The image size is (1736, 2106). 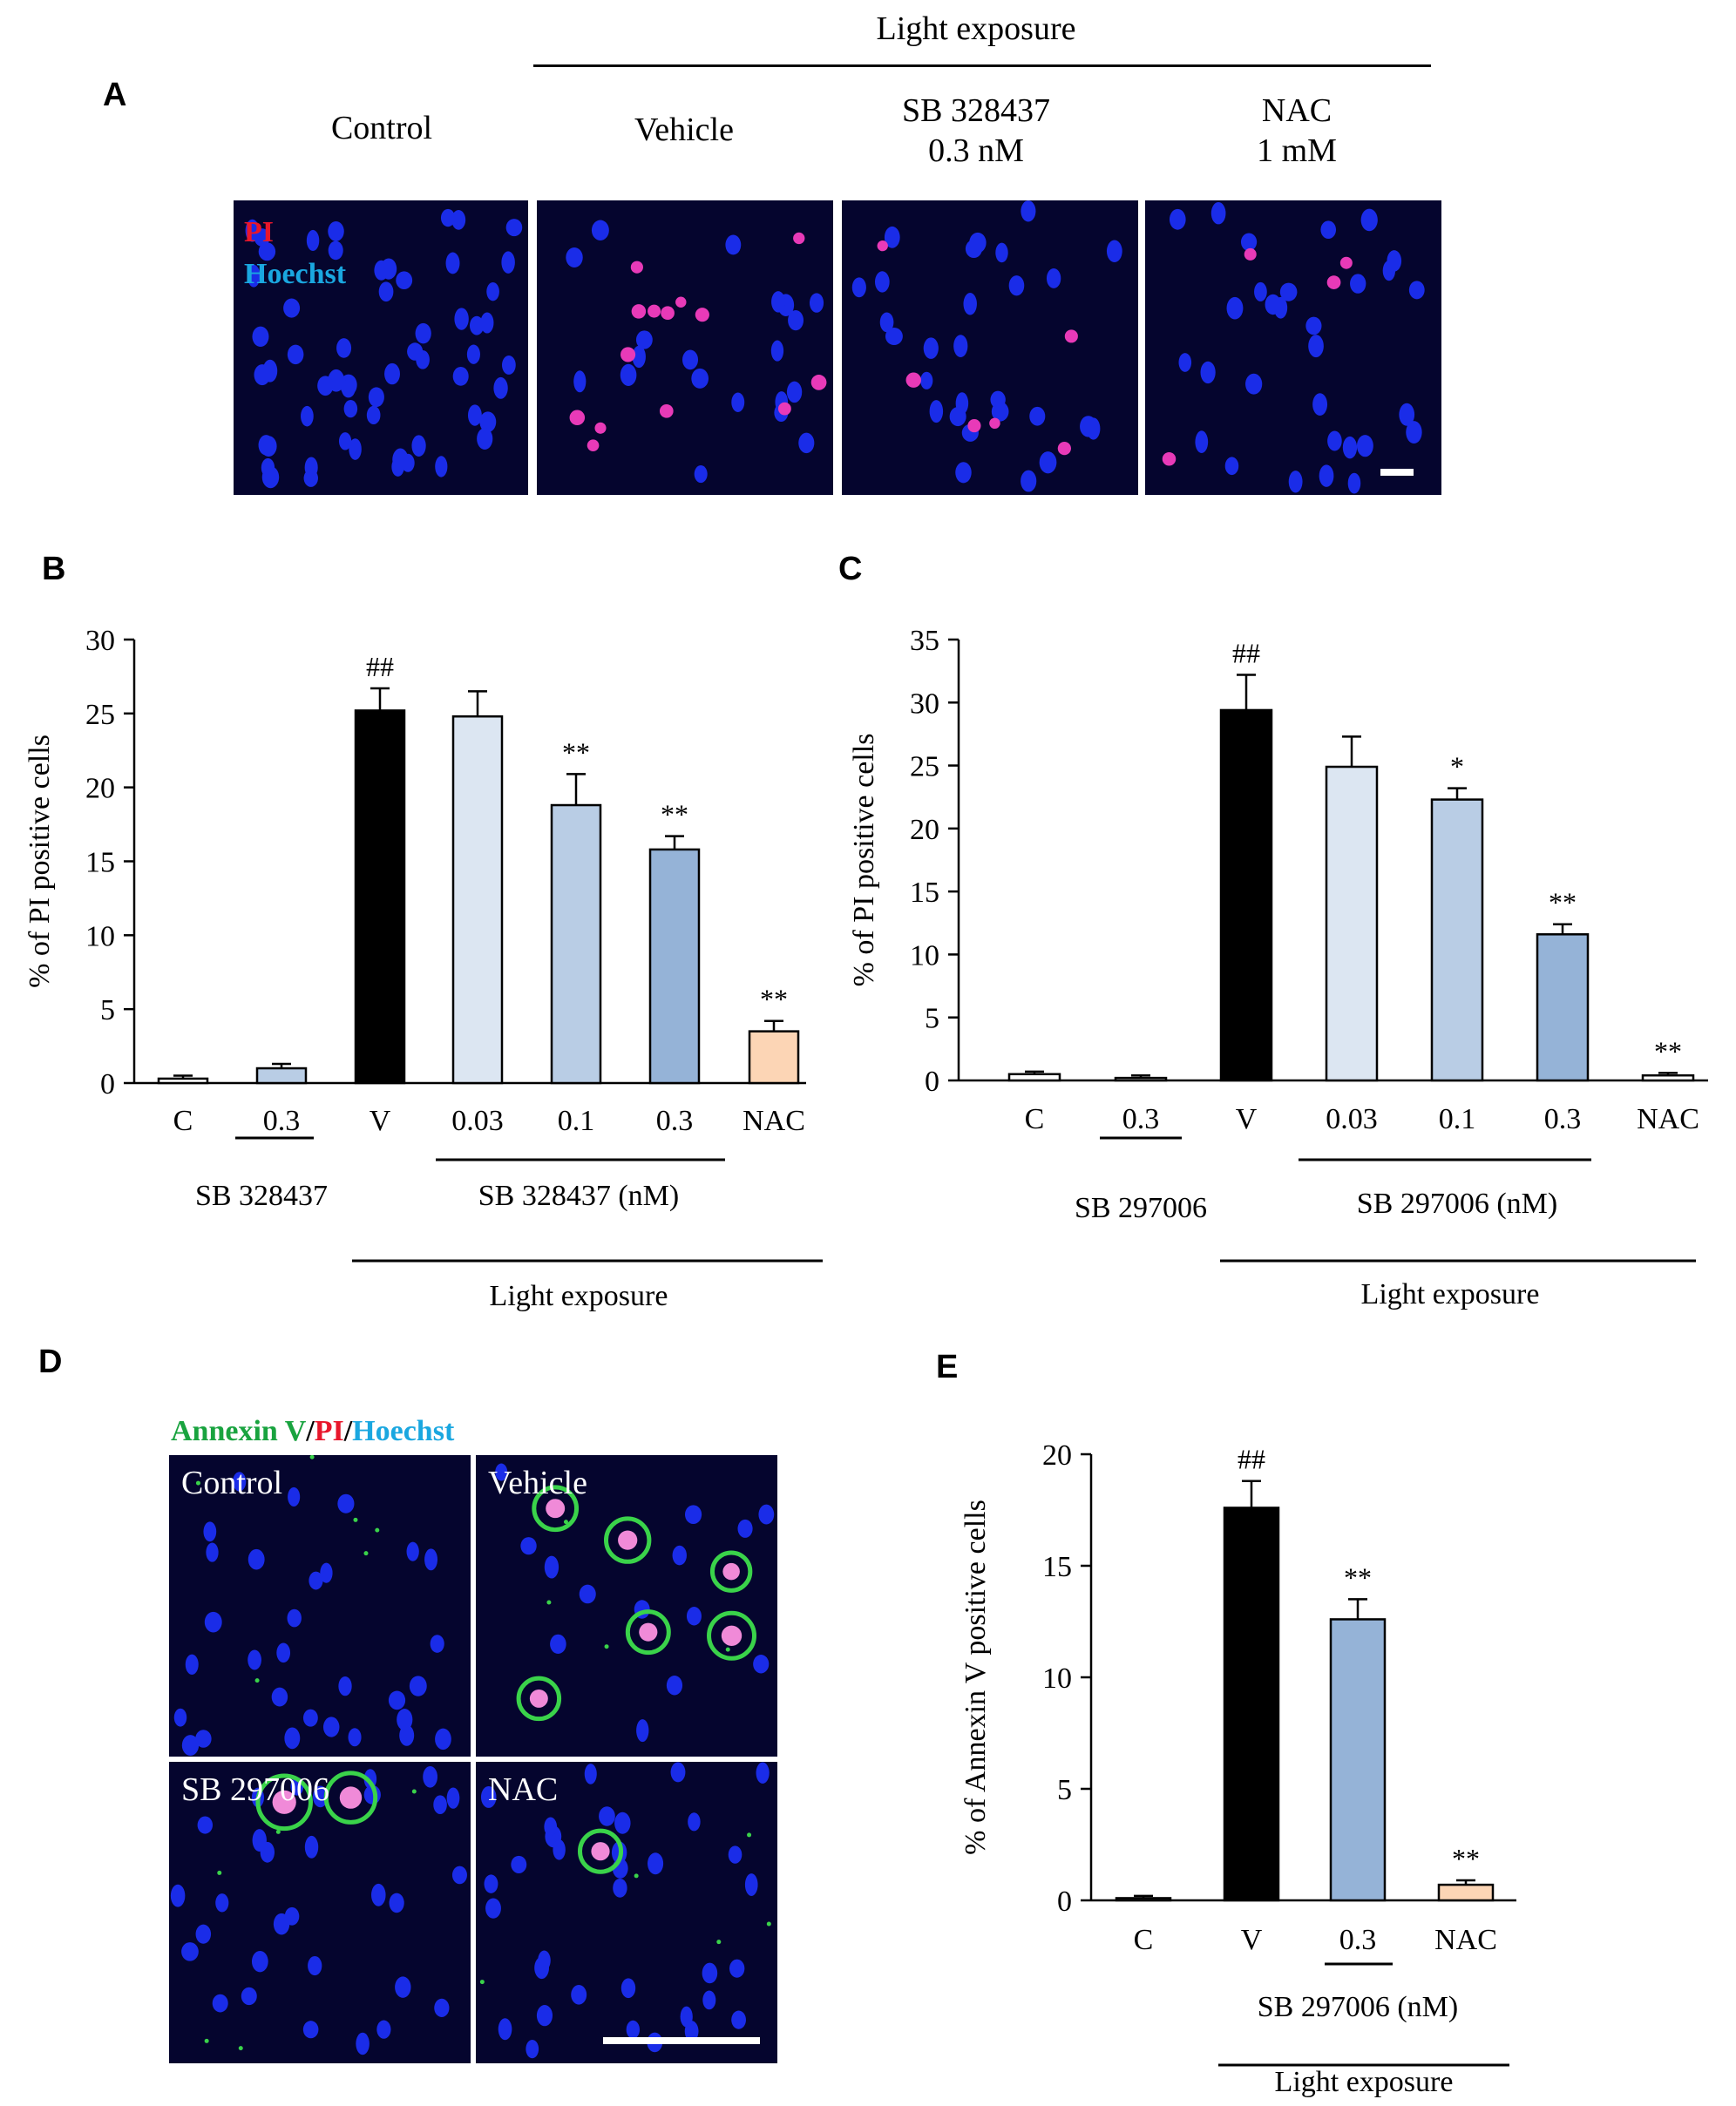 I want to click on micrograph-a-sb328437, so click(x=990, y=347).